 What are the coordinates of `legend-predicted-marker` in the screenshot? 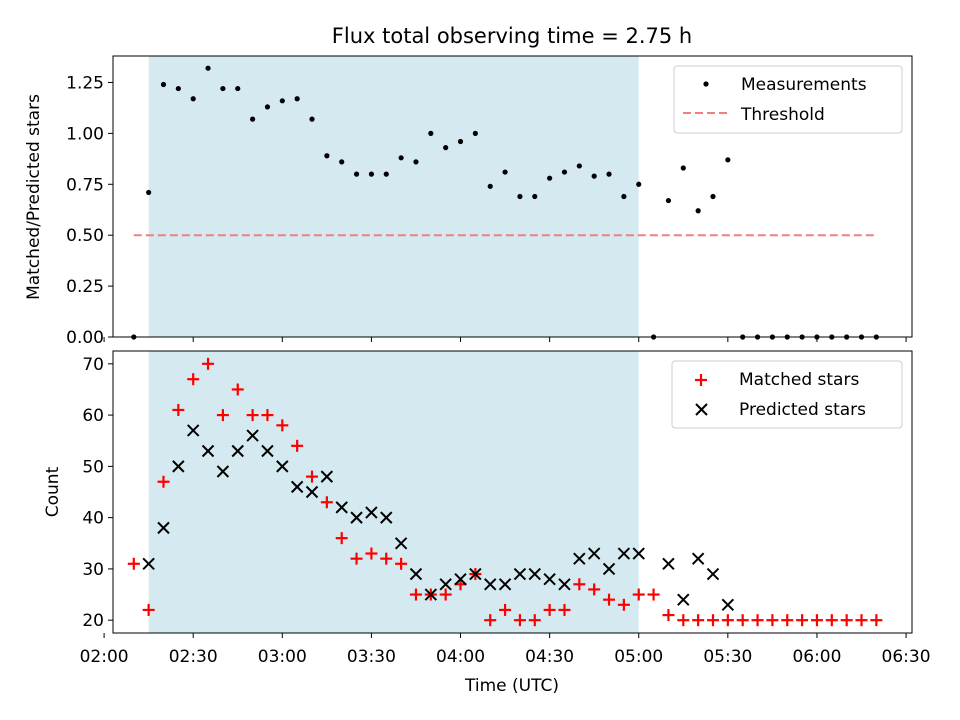 It's located at (701, 409).